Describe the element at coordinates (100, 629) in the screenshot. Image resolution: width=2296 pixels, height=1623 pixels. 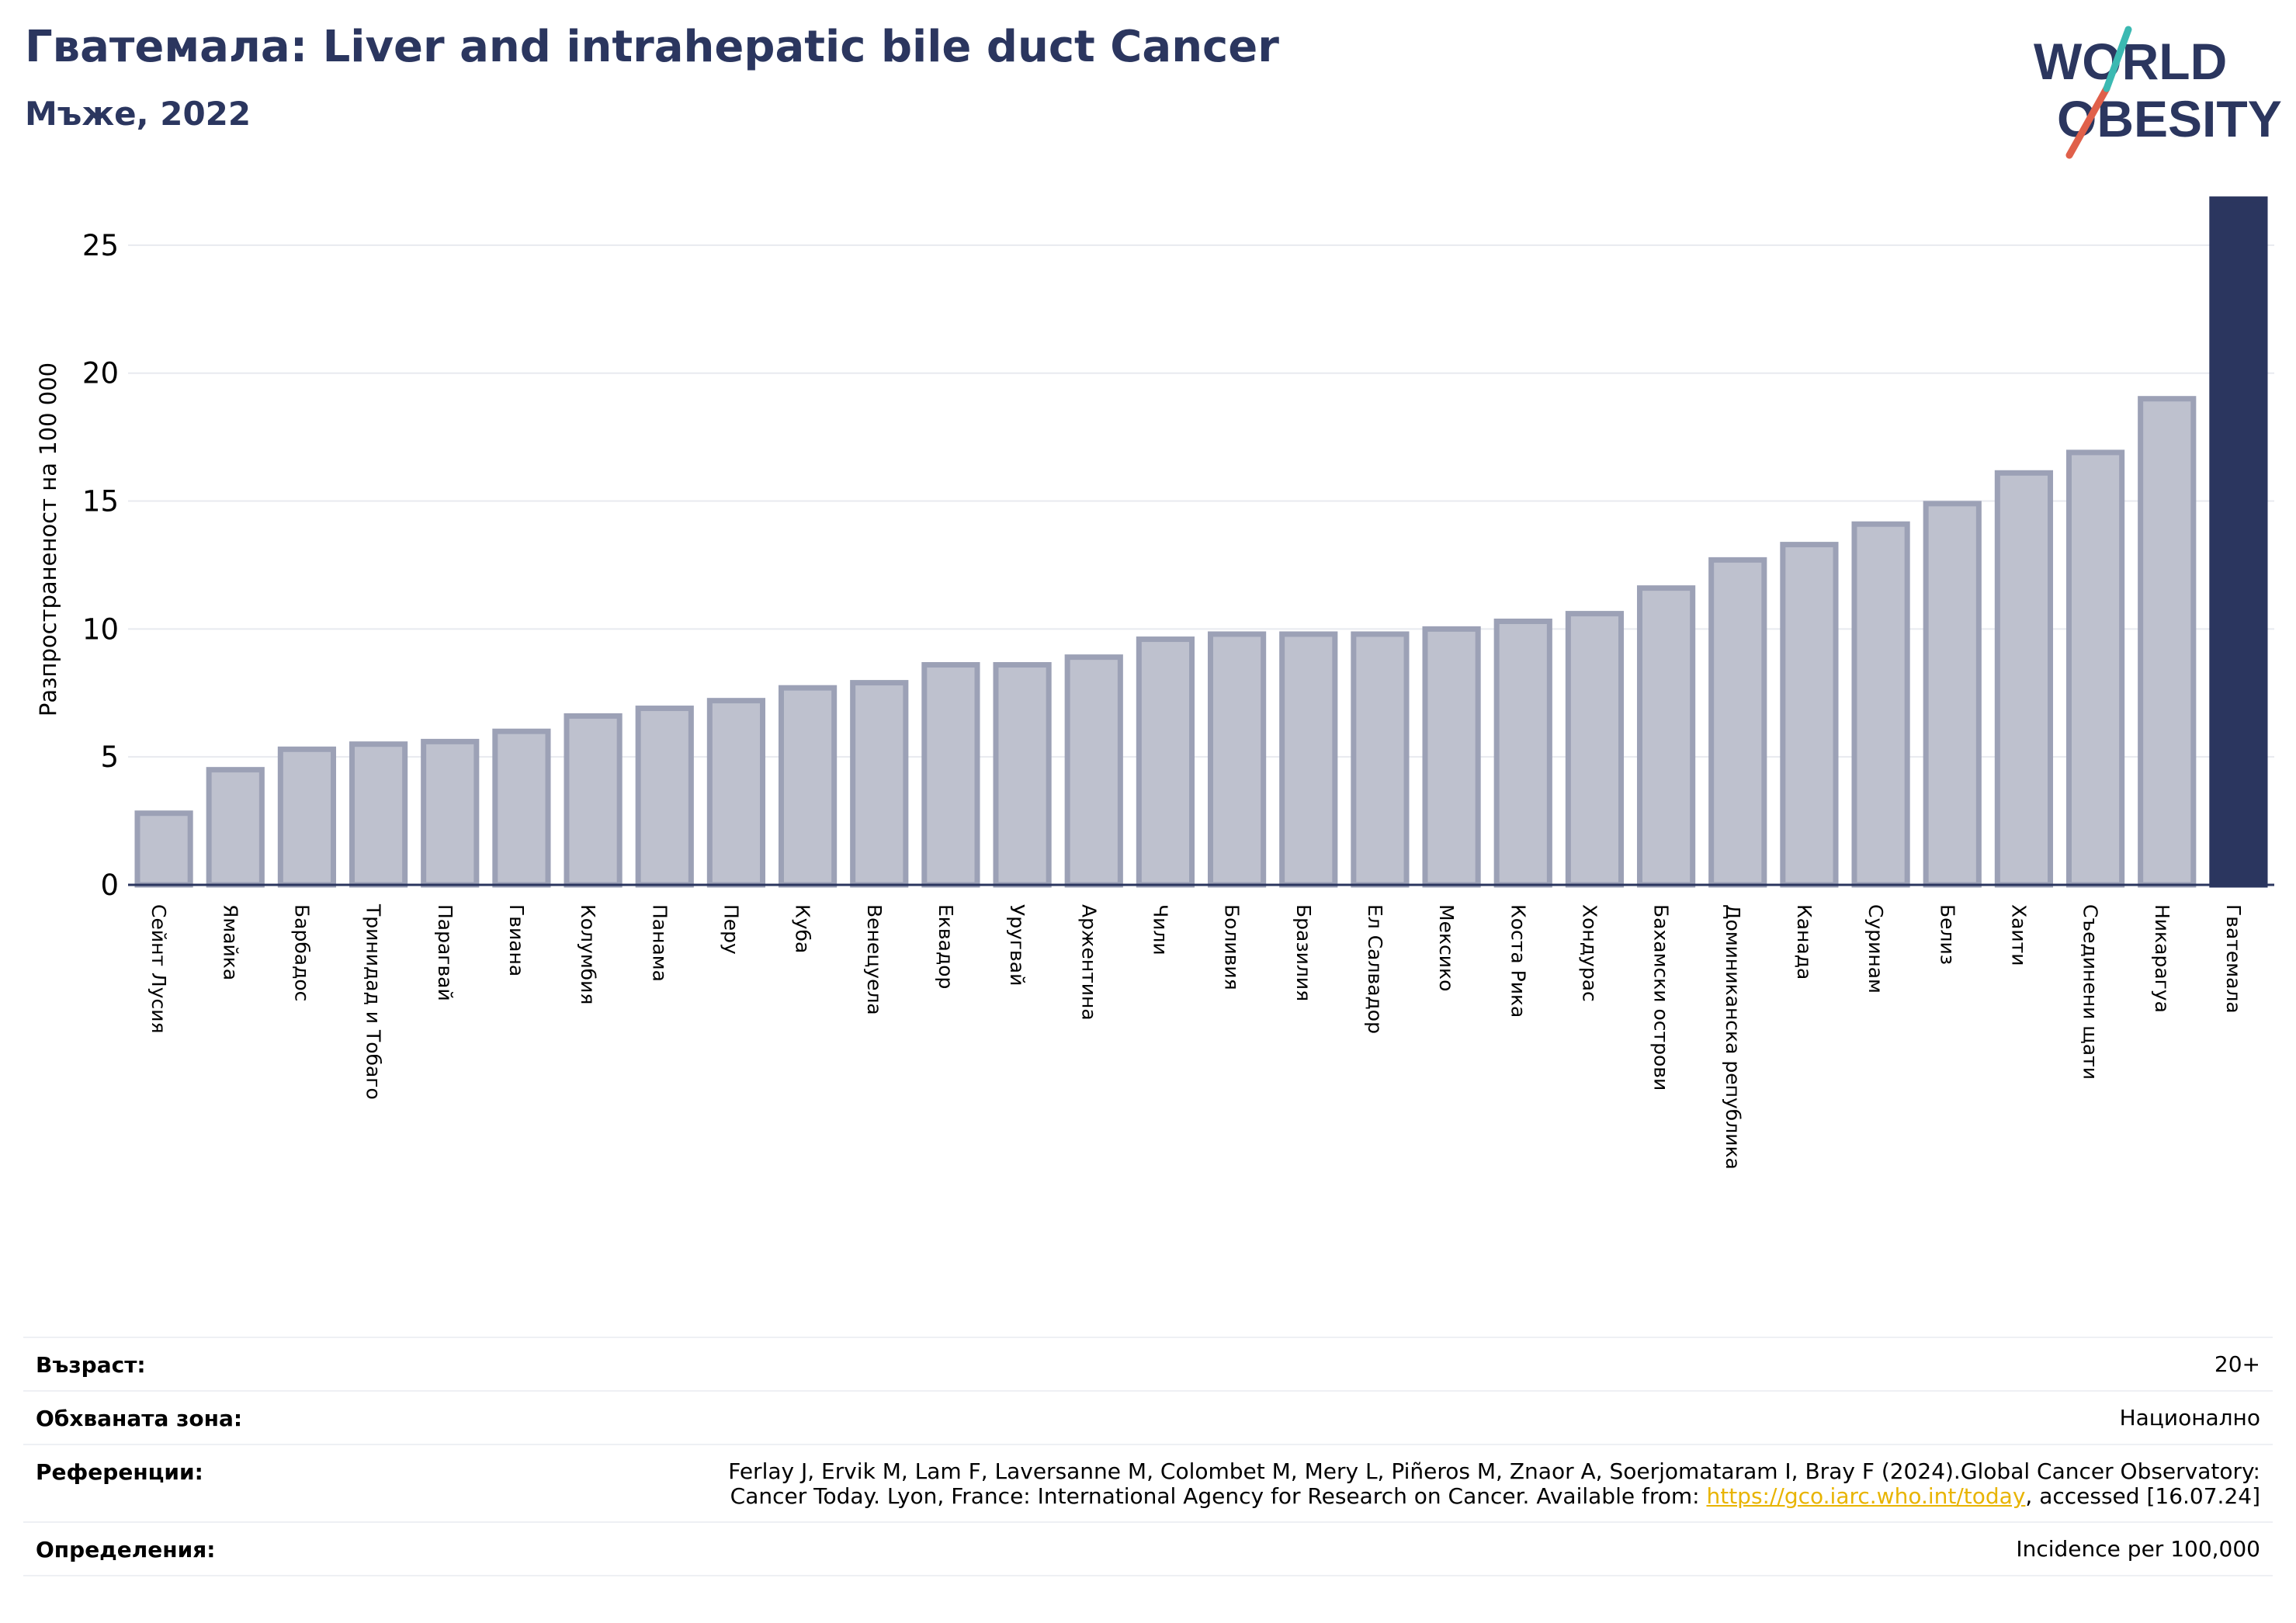
I see `y-tick-label: 10` at that location.